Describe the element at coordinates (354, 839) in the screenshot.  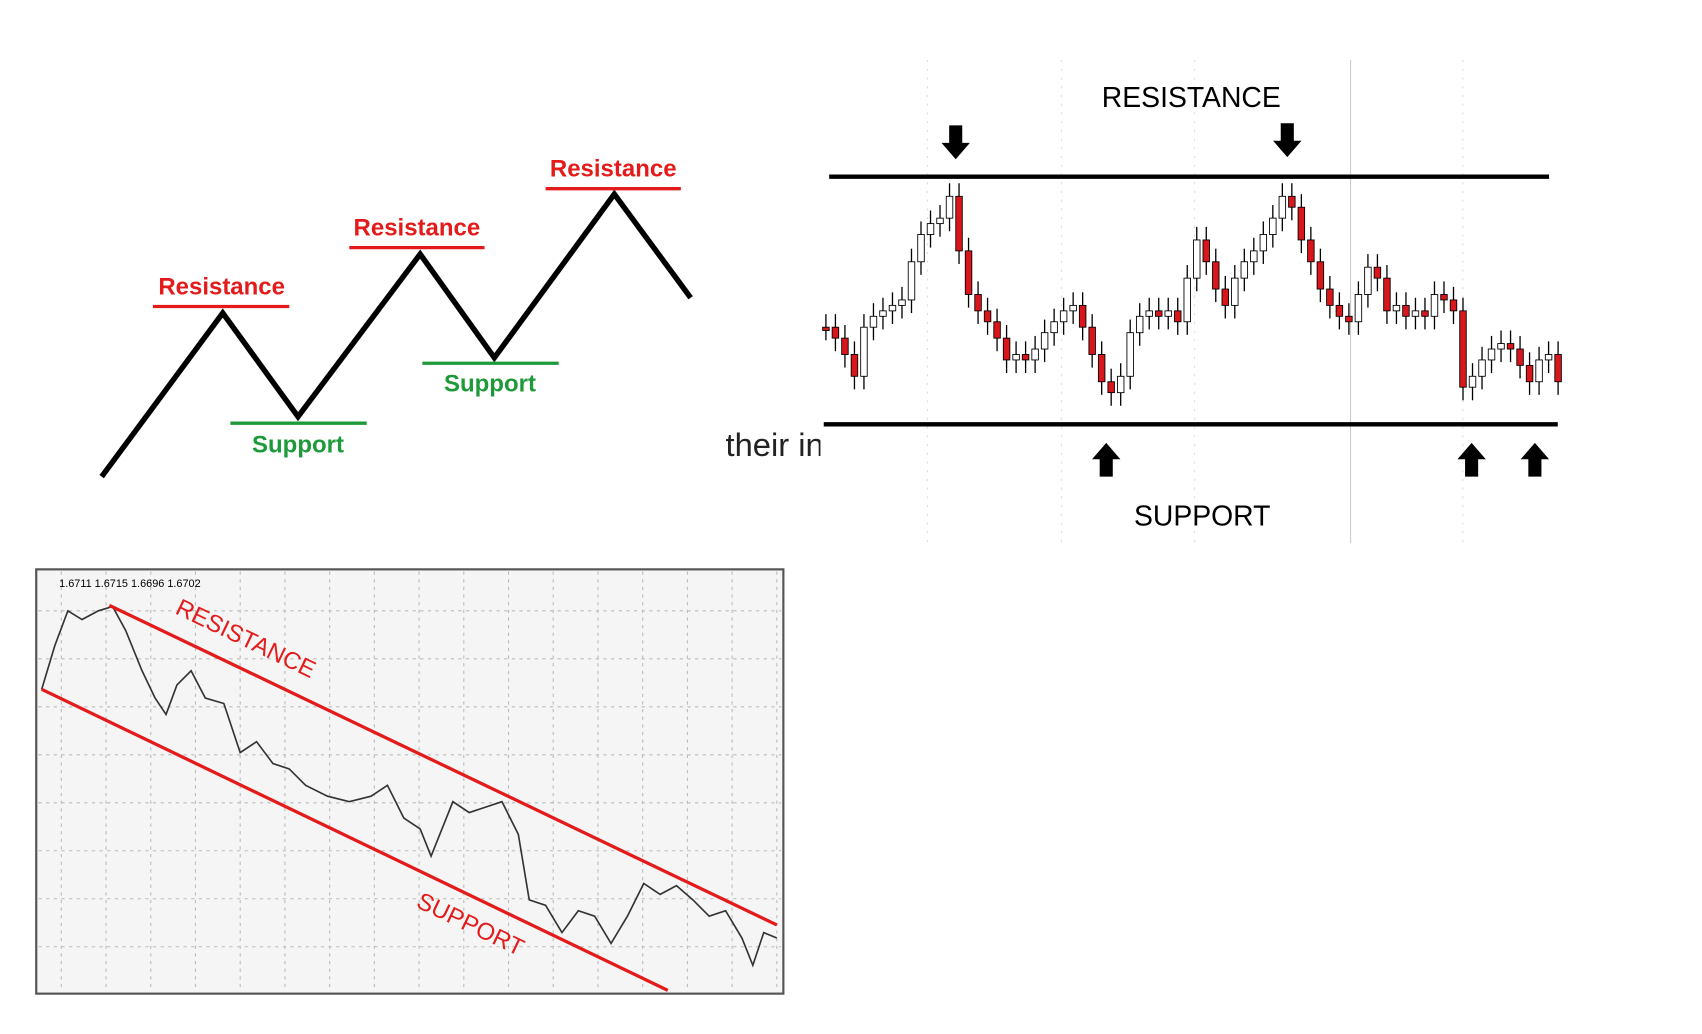
I see `support-line` at that location.